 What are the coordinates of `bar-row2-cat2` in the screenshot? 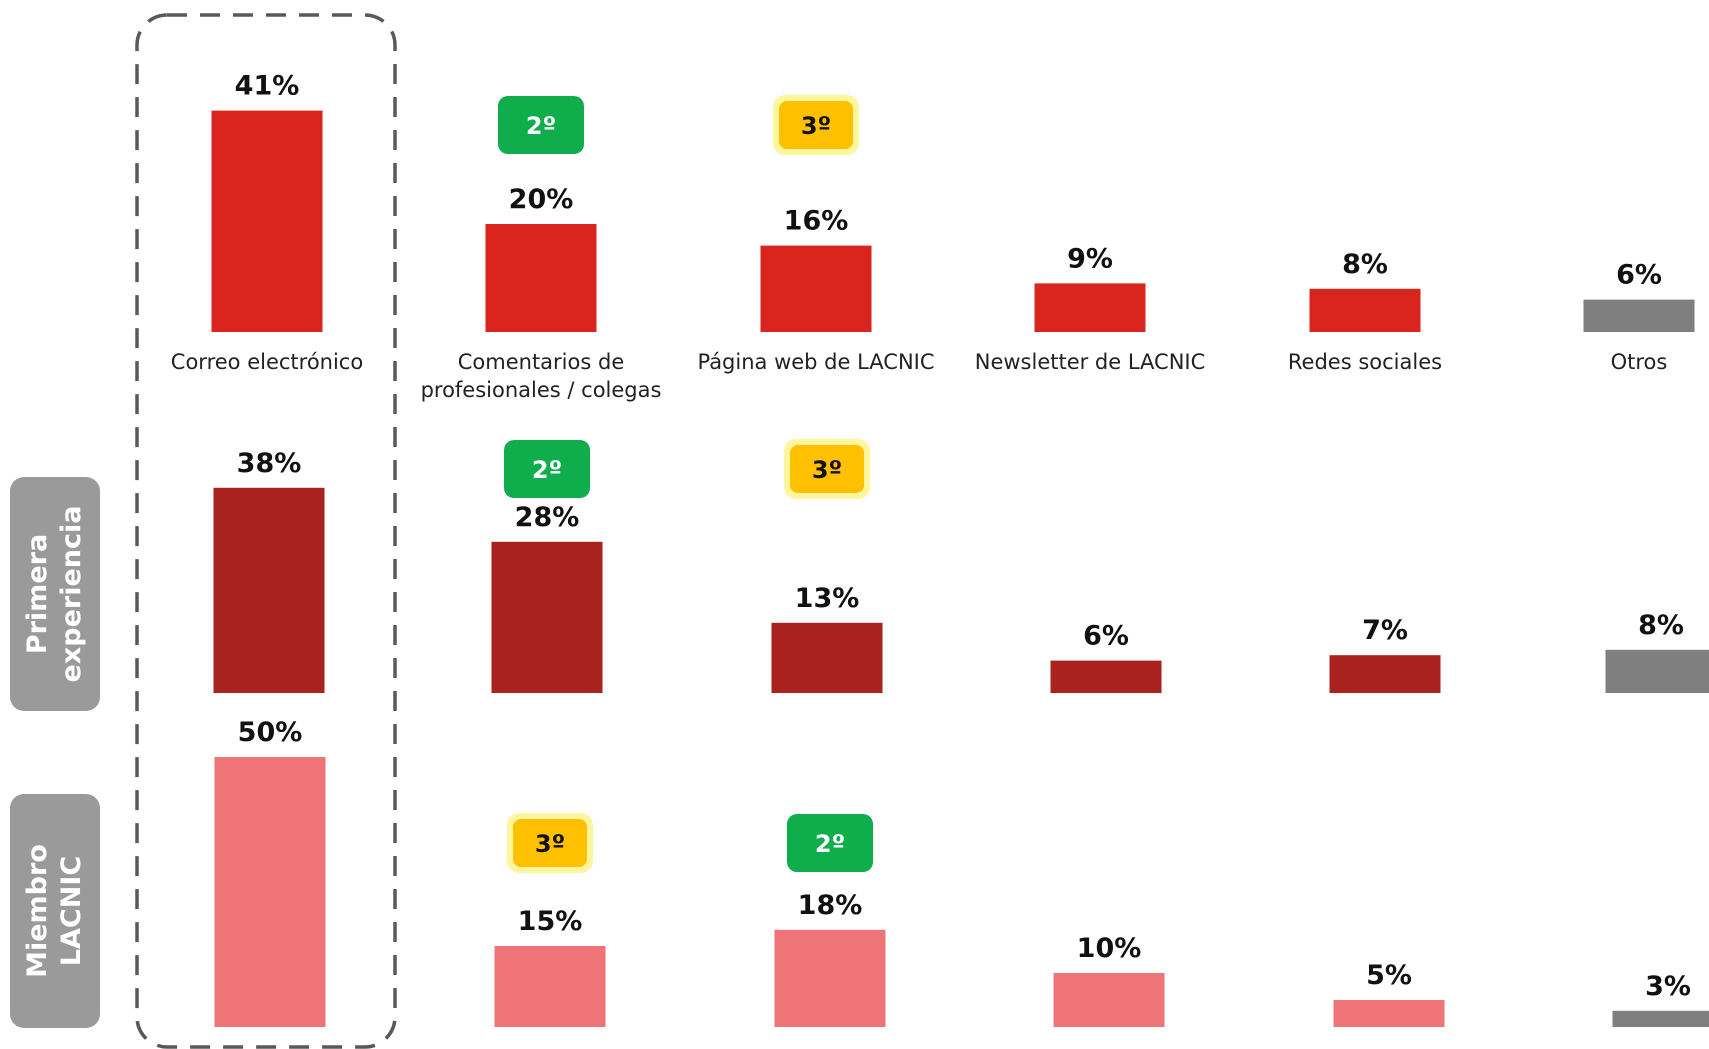 It's located at (830, 978).